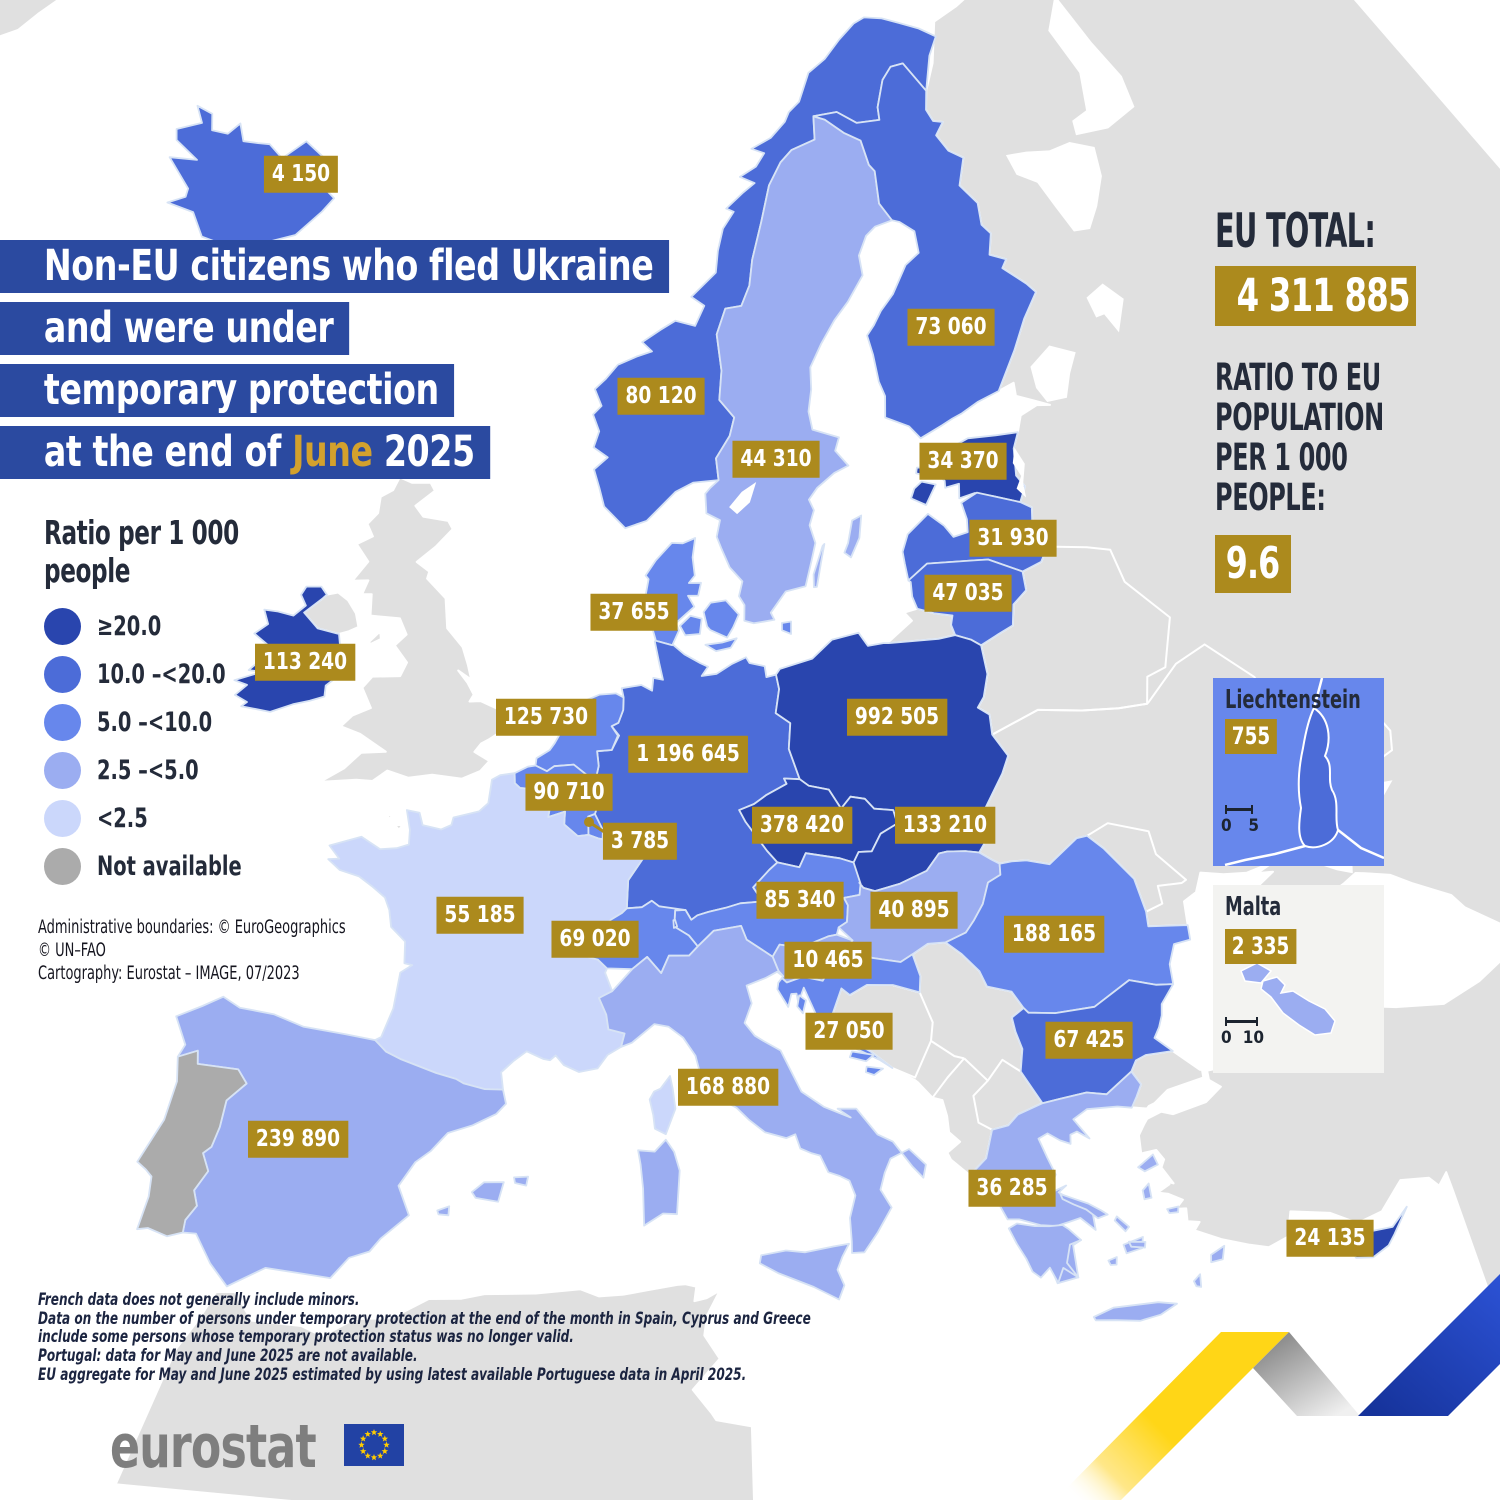  I want to click on title-line-1: Non-EU citizens who fled Ukraine, so click(334, 266).